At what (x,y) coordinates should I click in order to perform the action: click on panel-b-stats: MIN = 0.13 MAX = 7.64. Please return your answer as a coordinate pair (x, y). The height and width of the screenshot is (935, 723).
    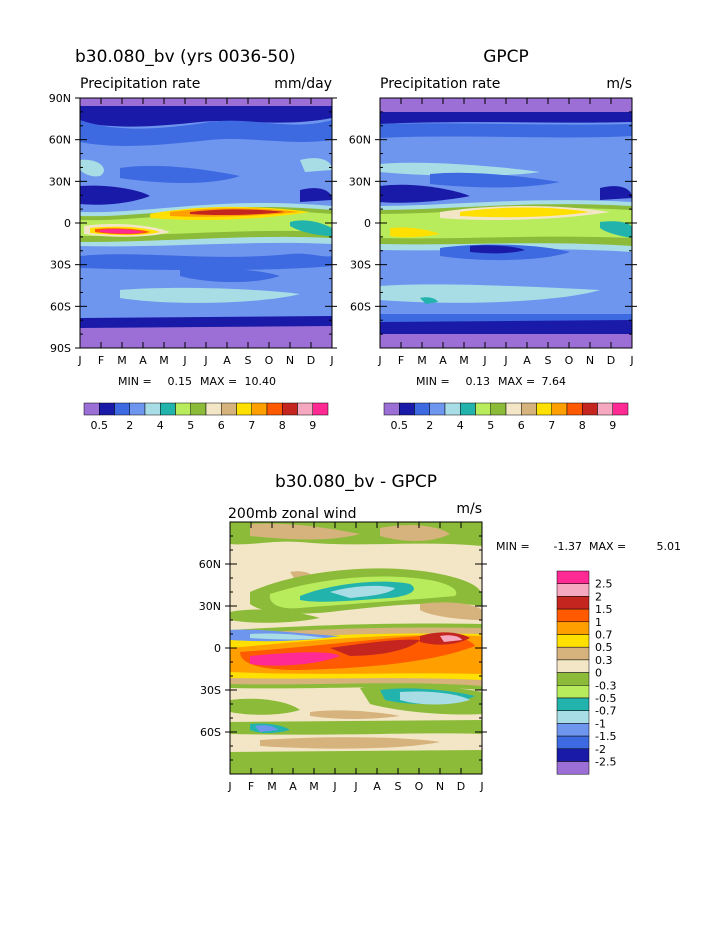
    Looking at the image, I should click on (491, 381).